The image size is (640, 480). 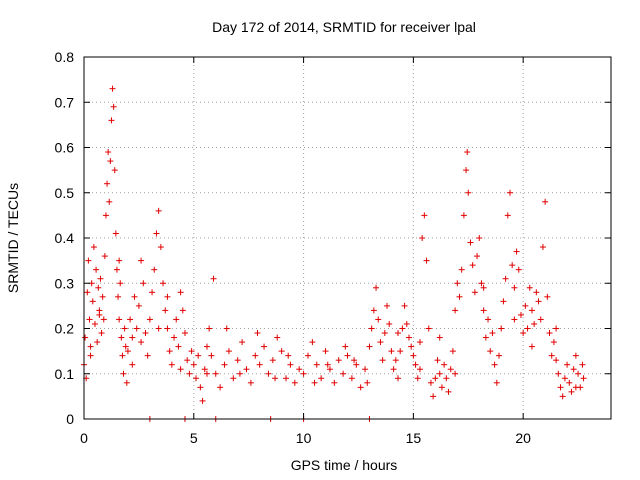 What do you see at coordinates (414, 438) in the screenshot?
I see `x-tick-label: 15` at bounding box center [414, 438].